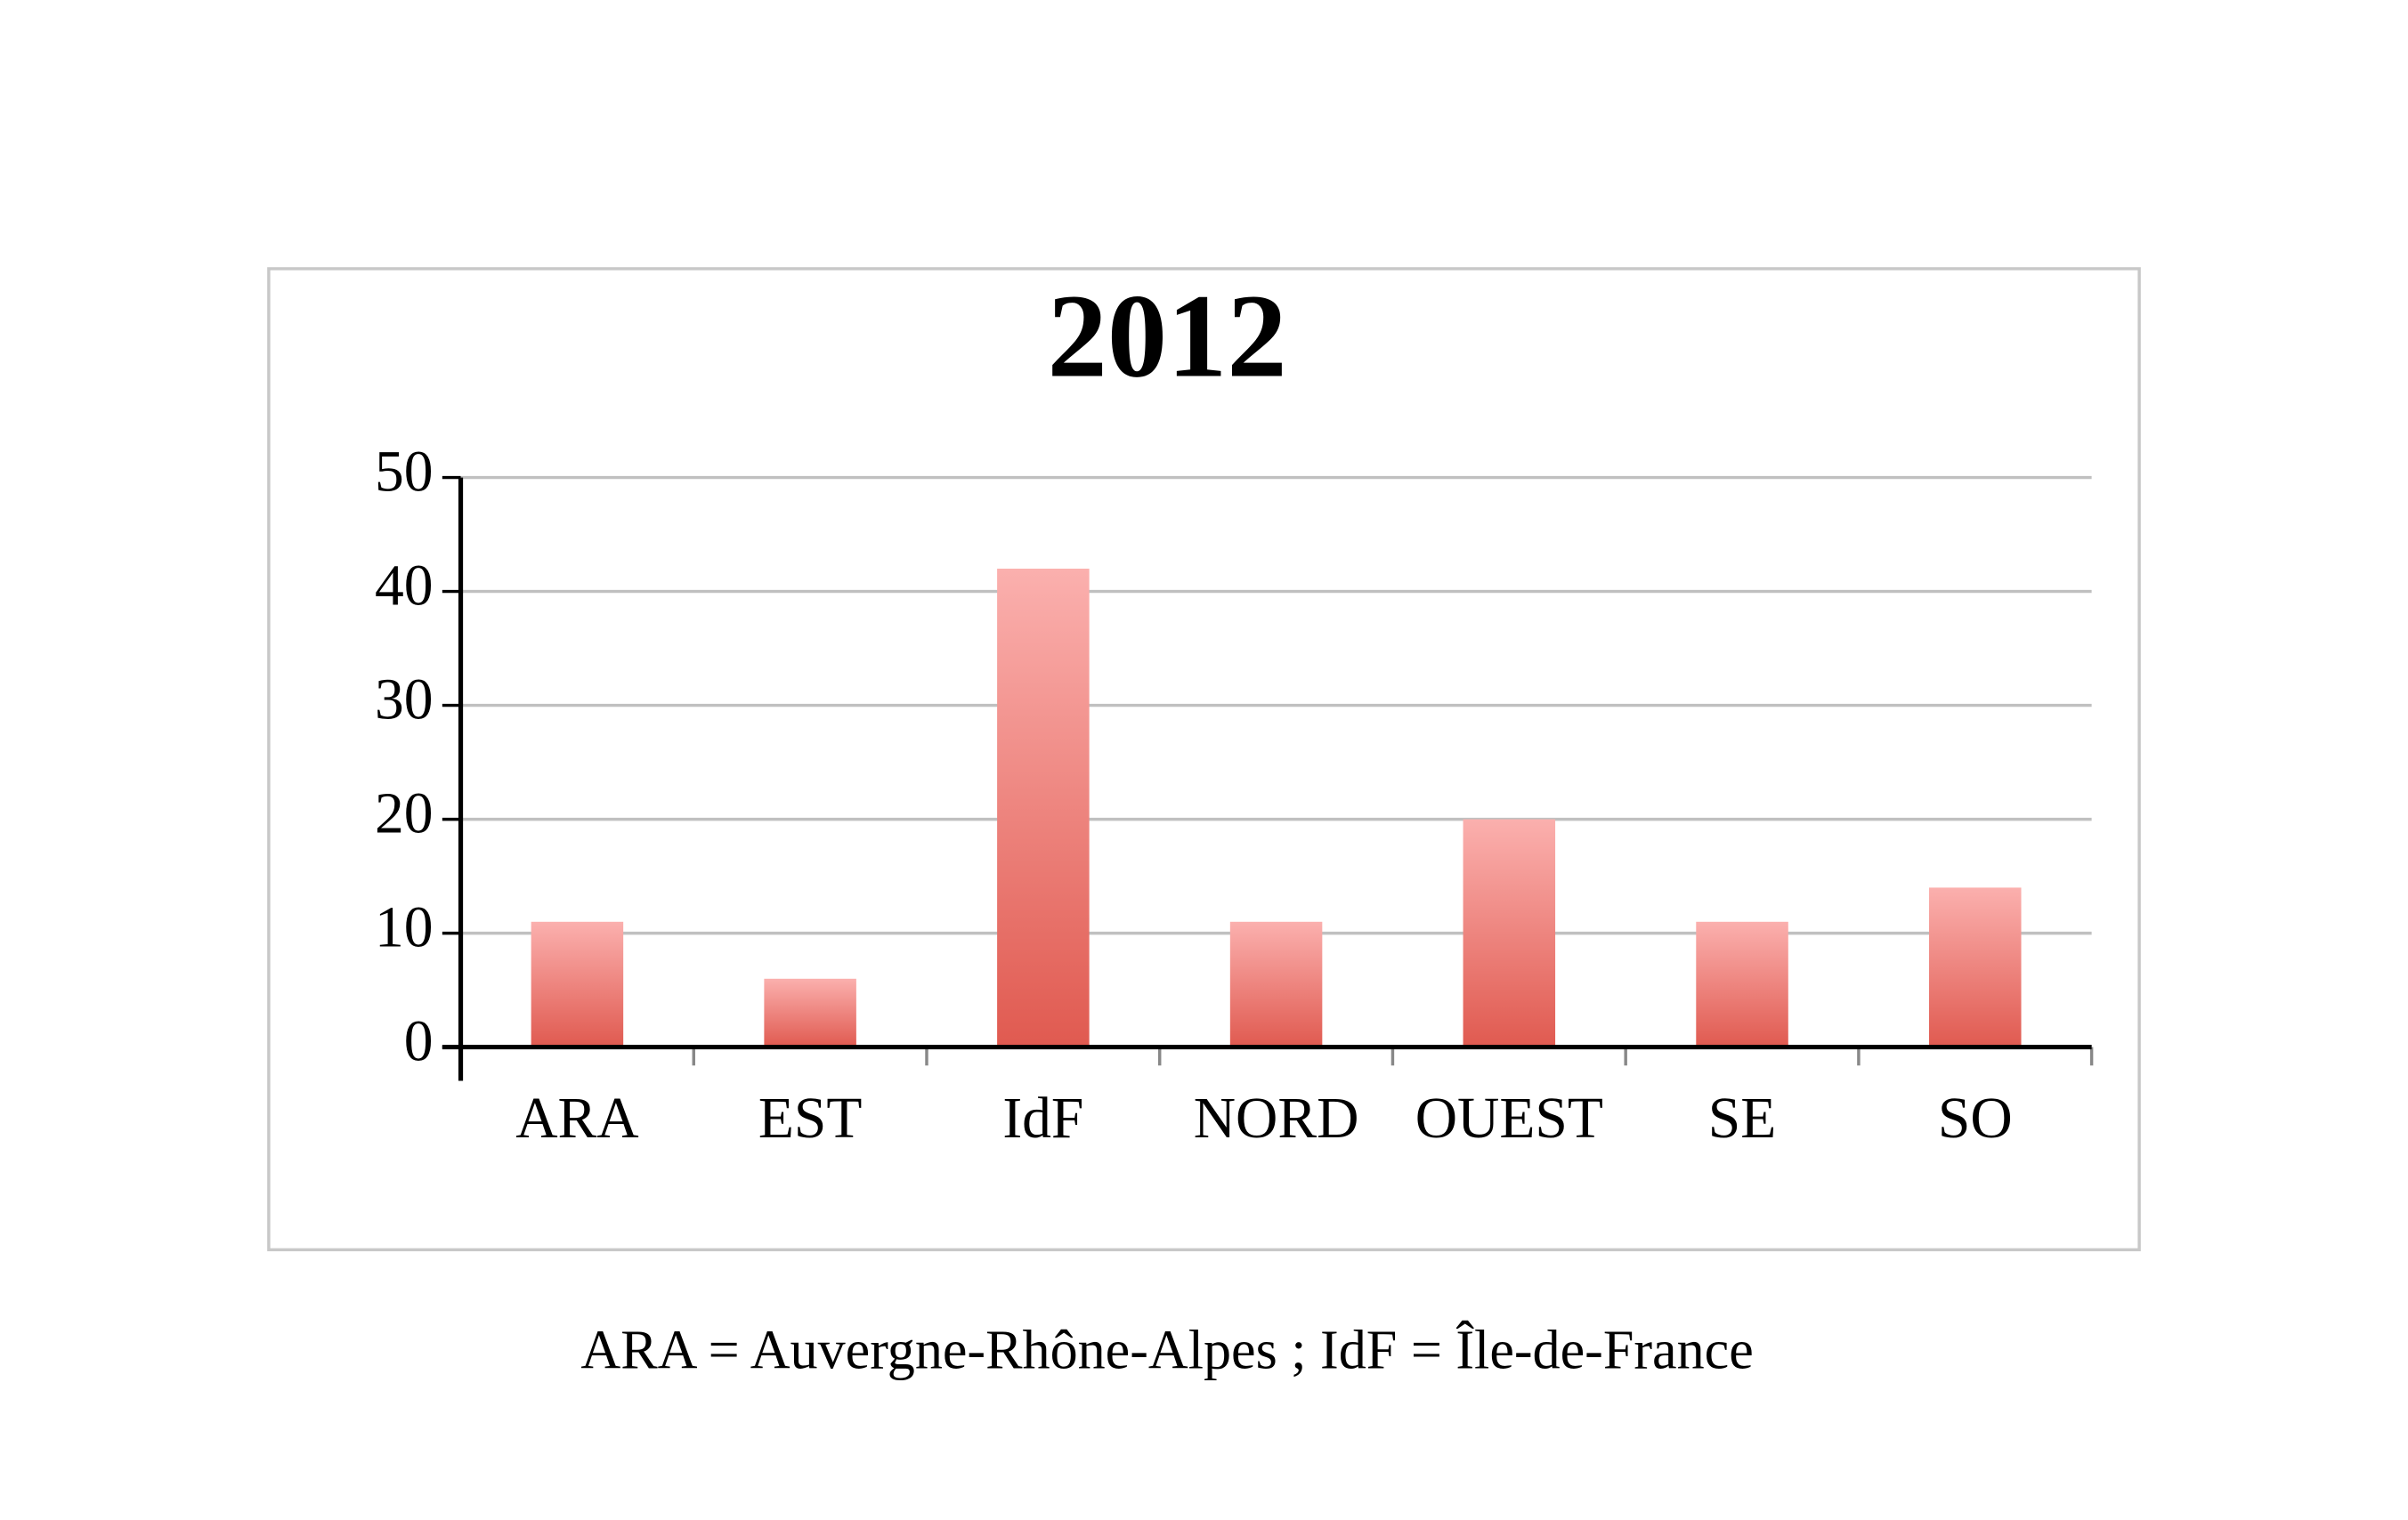  Describe the element at coordinates (1509, 1119) in the screenshot. I see `x-tick-label: OUEST` at that location.